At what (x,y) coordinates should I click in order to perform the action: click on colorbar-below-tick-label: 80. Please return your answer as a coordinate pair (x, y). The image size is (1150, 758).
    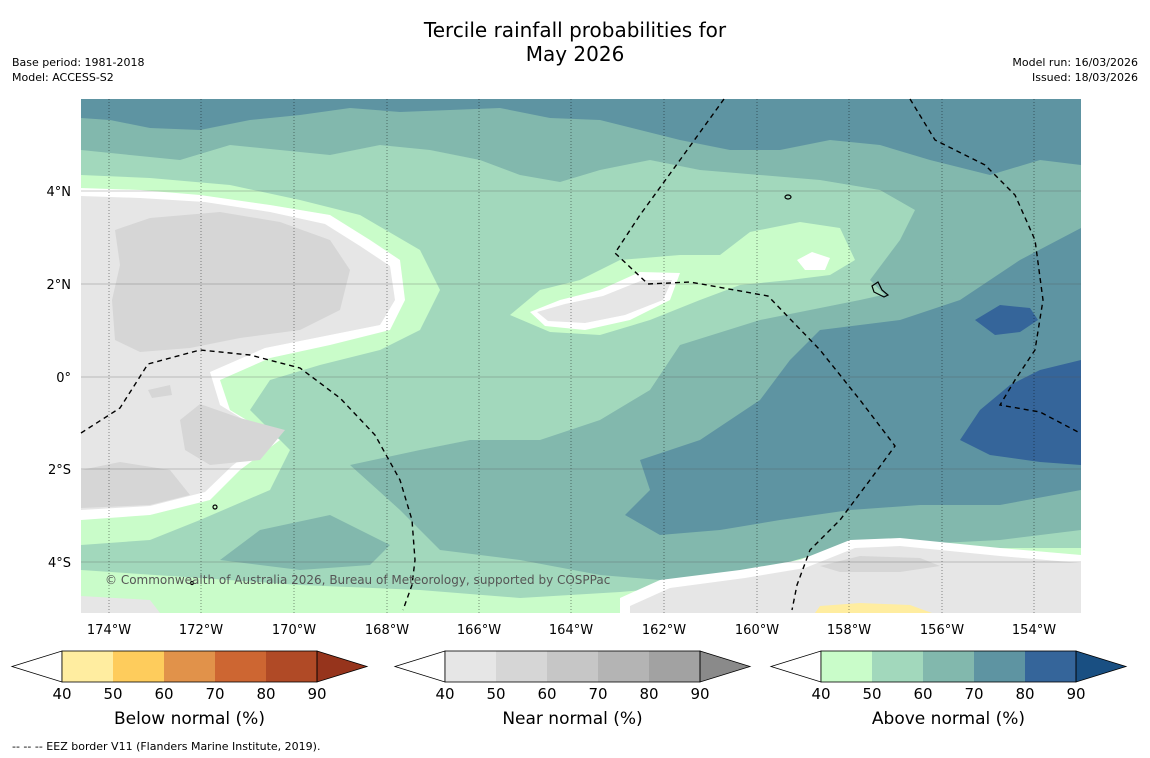
    Looking at the image, I should click on (265, 694).